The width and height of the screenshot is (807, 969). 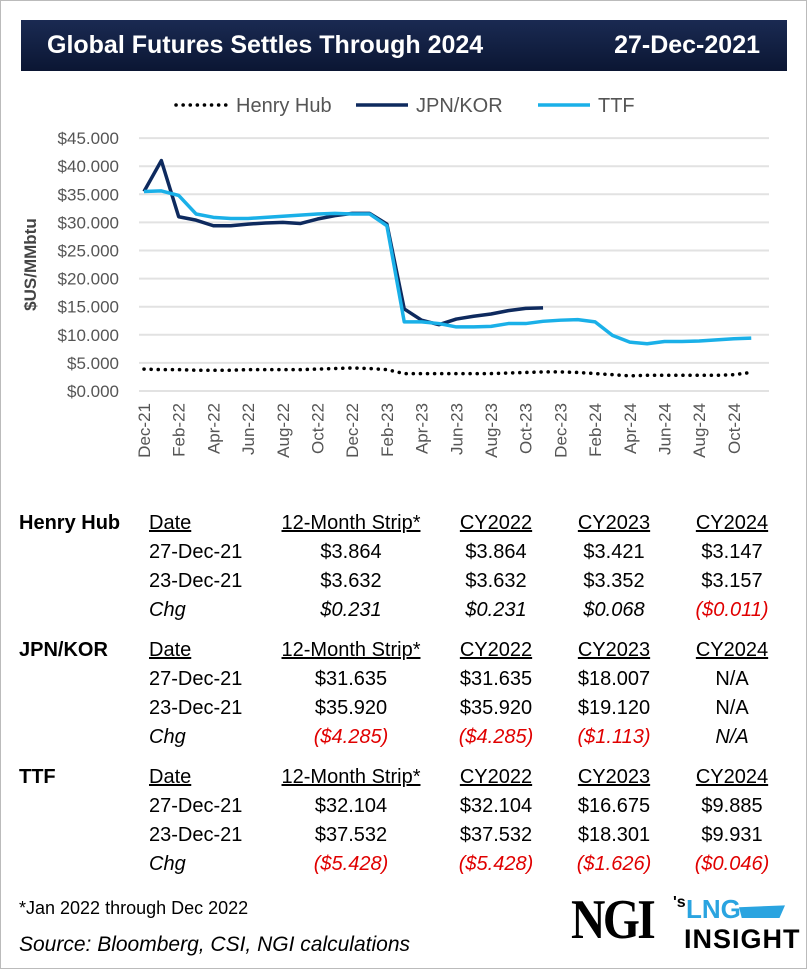 What do you see at coordinates (614, 864) in the screenshot?
I see `table-cell: ($1.626)` at bounding box center [614, 864].